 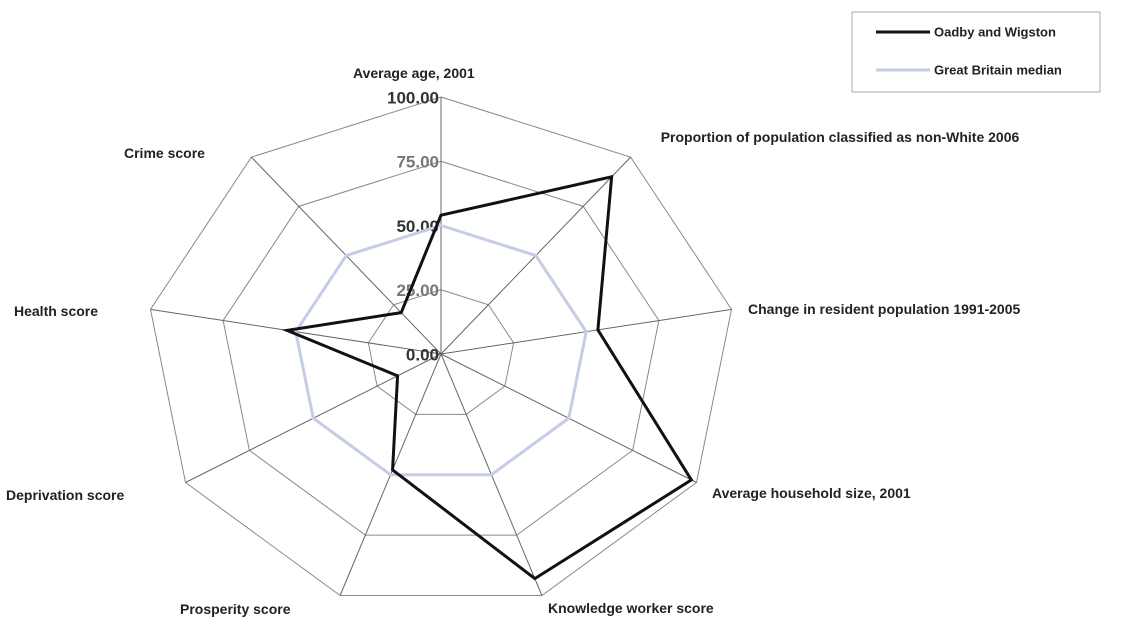 I want to click on category-label: Change in resident population 1991-2005, so click(x=884, y=309).